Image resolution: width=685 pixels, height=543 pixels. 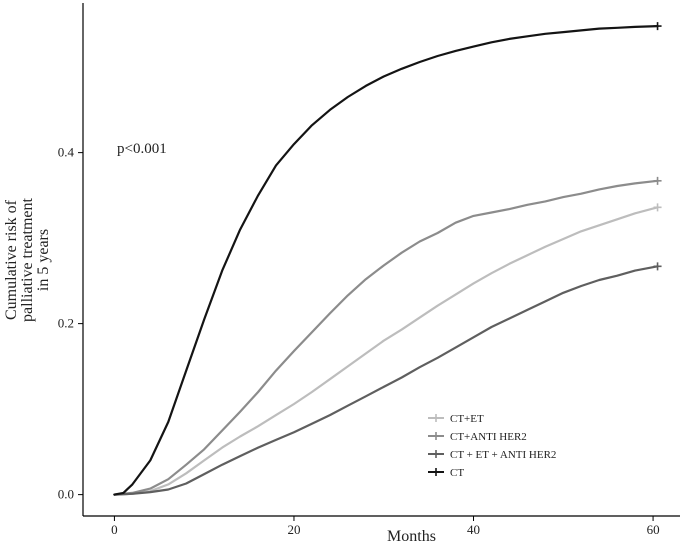 What do you see at coordinates (473, 529) in the screenshot?
I see `x-tick-label: 40` at bounding box center [473, 529].